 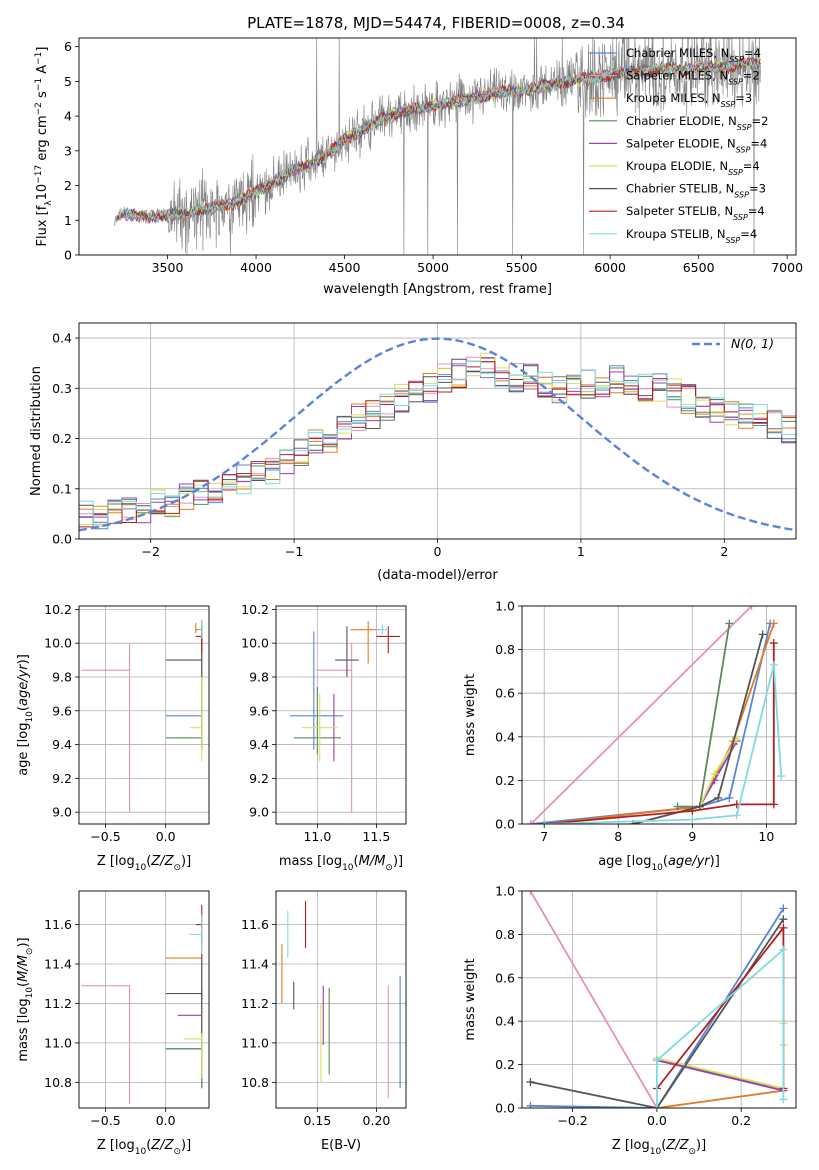 I want to click on y-tick-label: 1, so click(x=68, y=220).